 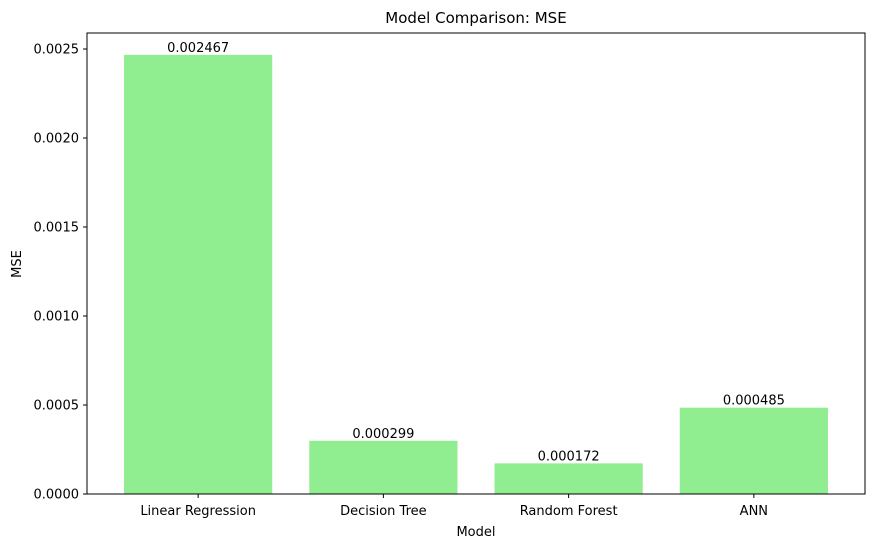 What do you see at coordinates (568, 478) in the screenshot?
I see `bar-random-forest` at bounding box center [568, 478].